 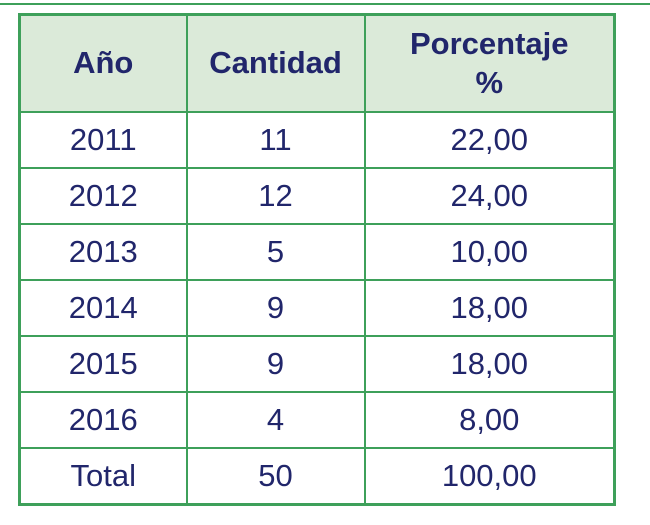 What do you see at coordinates (275, 476) in the screenshot?
I see `total-cantidad-cell: 50` at bounding box center [275, 476].